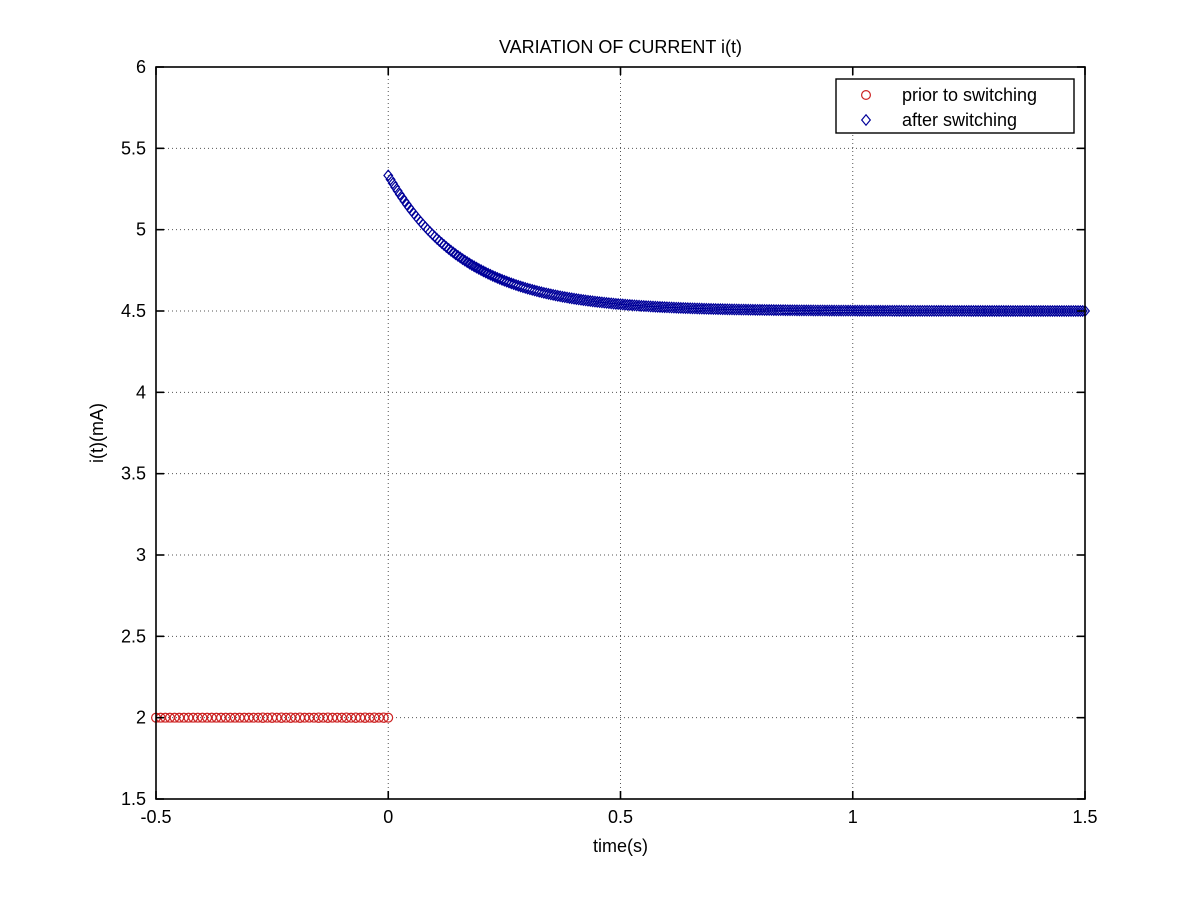 This screenshot has height=900, width=1200. Describe the element at coordinates (620, 47) in the screenshot. I see `chart-title: VARIATION OF CURRENT i(t)` at that location.